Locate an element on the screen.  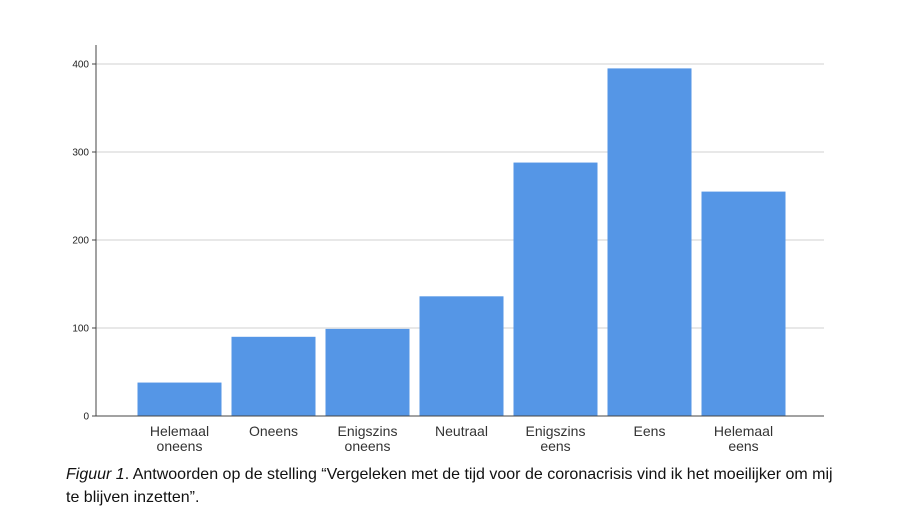
x-category-label: Neutraal is located at coordinates (461, 431).